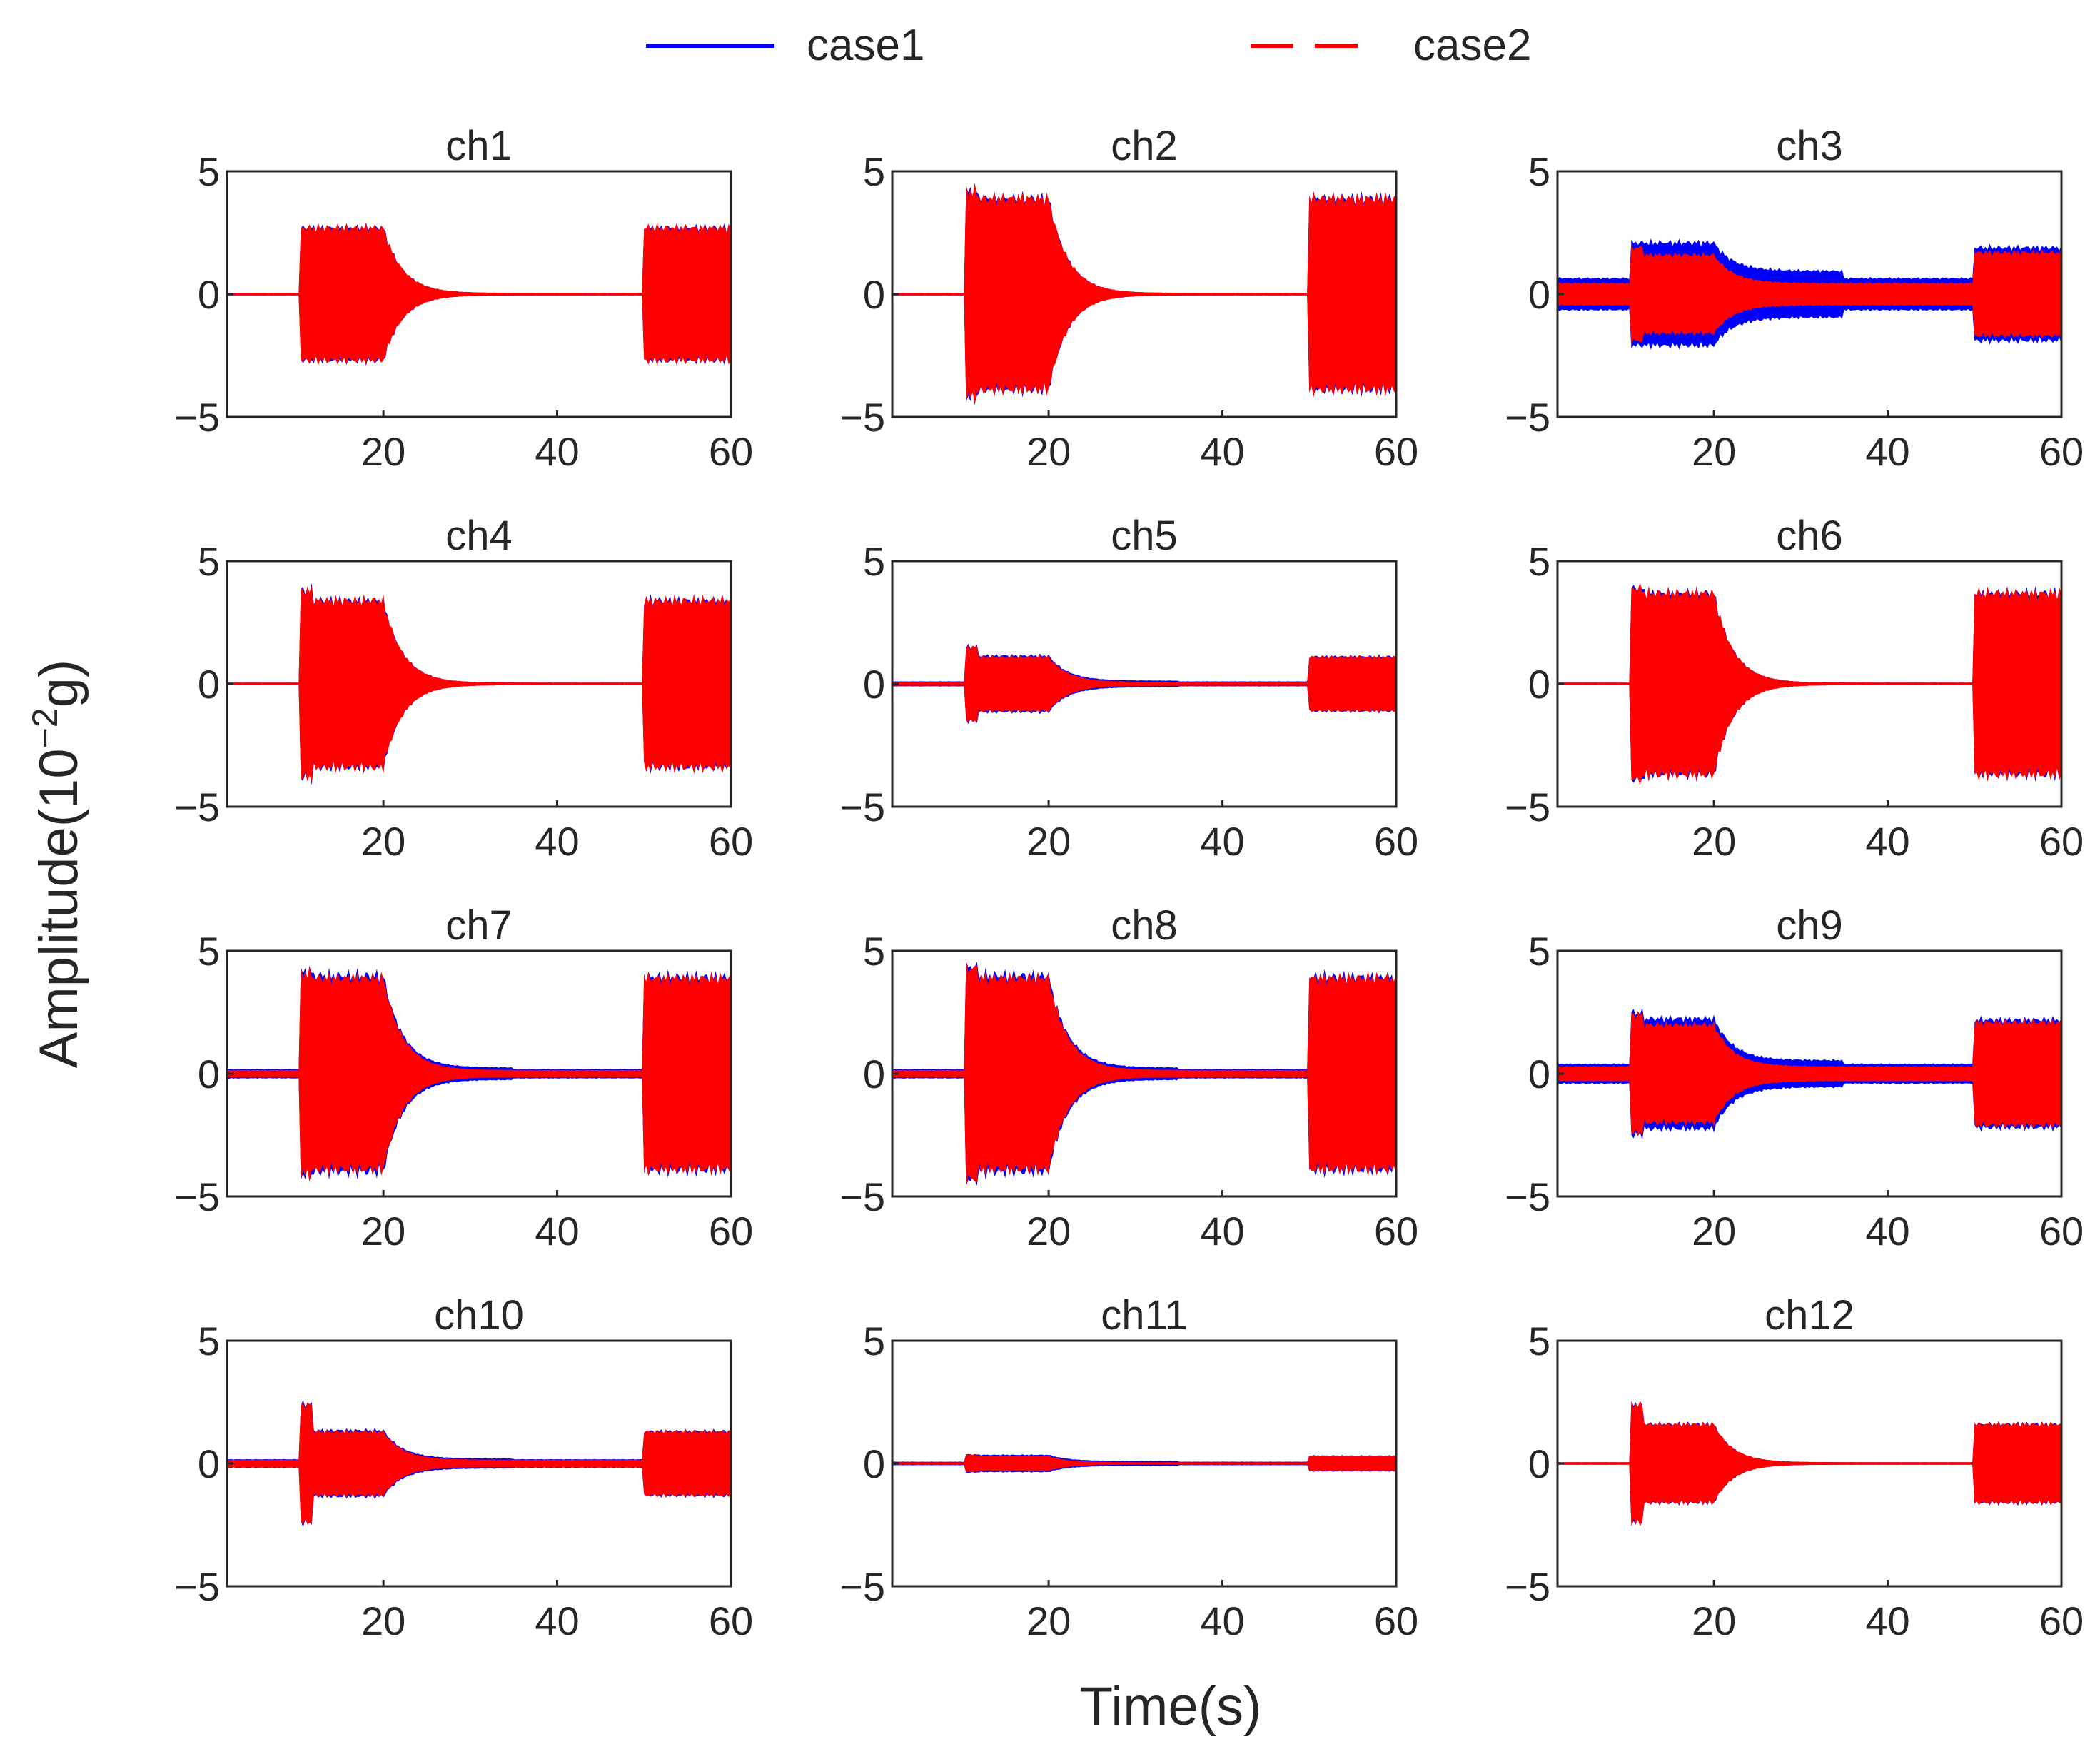  I want to click on panel-title: ch8, so click(1145, 925).